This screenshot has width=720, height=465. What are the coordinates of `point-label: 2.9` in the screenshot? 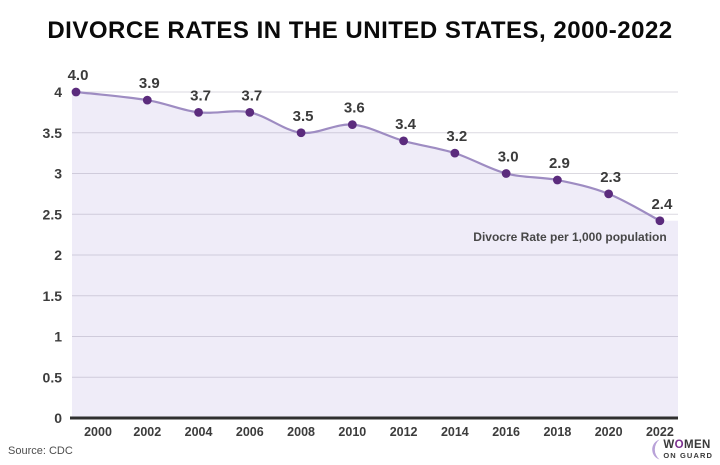 It's located at (559, 163).